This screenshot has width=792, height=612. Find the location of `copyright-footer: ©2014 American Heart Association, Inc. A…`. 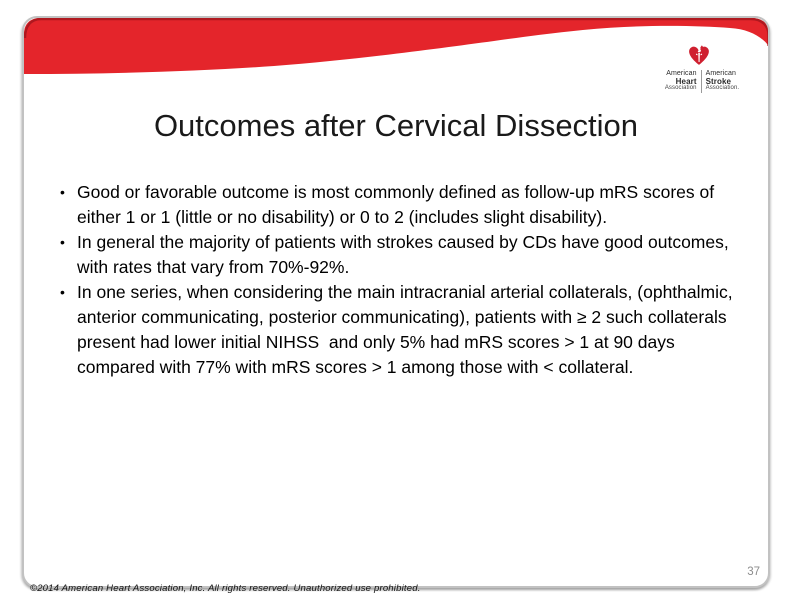

copyright-footer: ©2014 American Heart Association, Inc. A… is located at coordinates (225, 588).